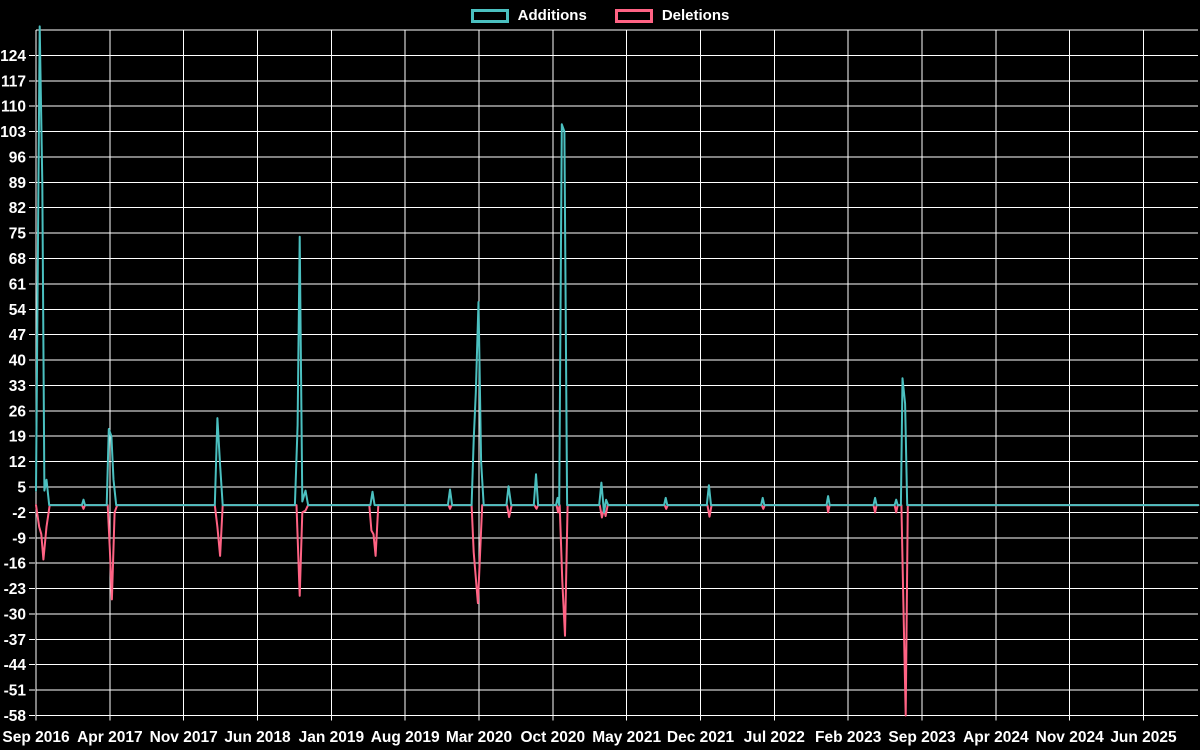  I want to click on y-tick-label: 82, so click(17, 208).